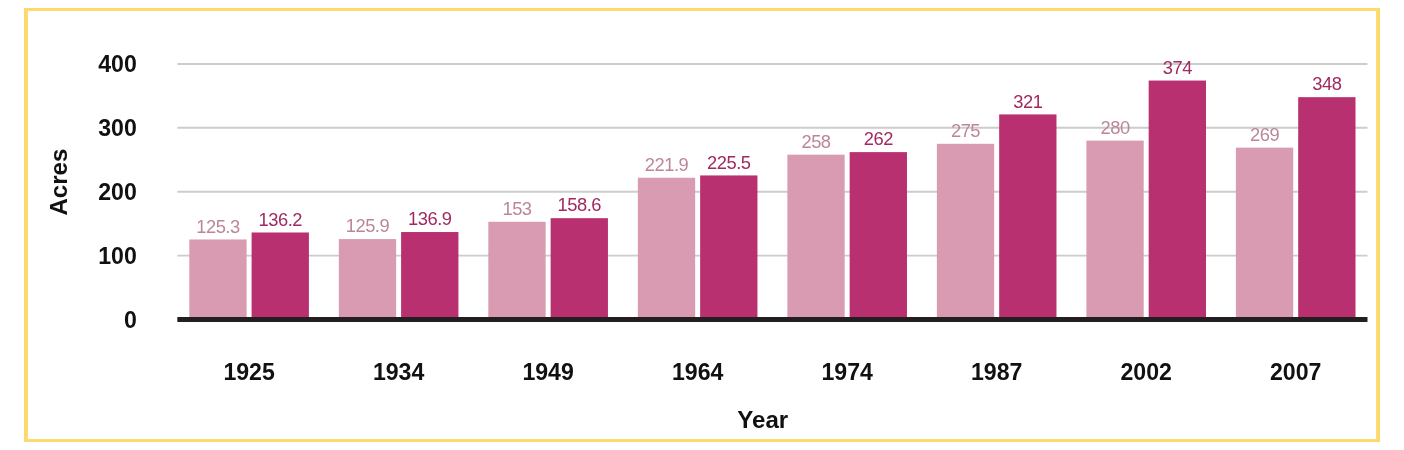  I want to click on data-label: 225.5, so click(729, 162).